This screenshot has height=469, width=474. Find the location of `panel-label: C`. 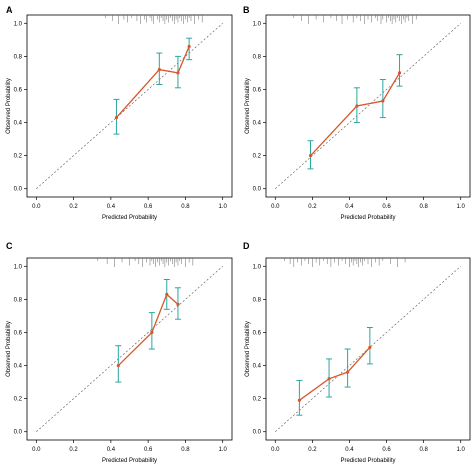

panel-label: C is located at coordinates (9, 246).